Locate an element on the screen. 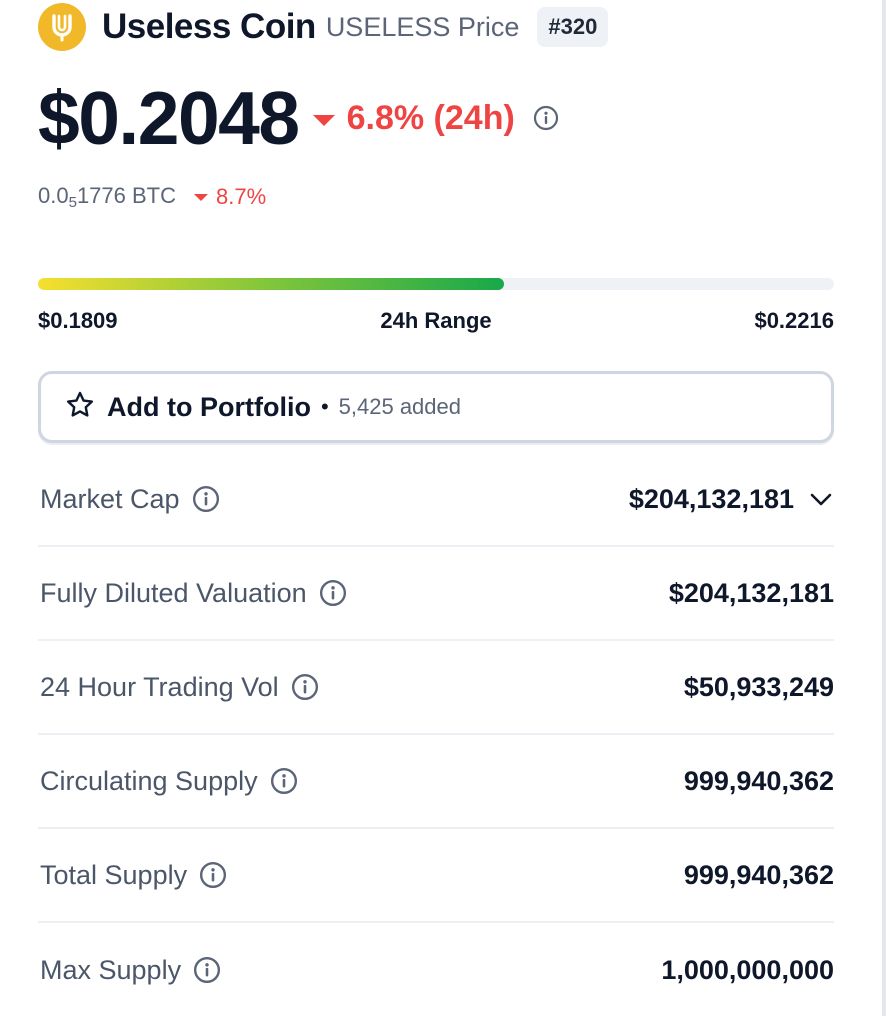 This screenshot has height=1016, width=886. coin-header: Useless Coin USELESS Price #320 is located at coordinates (323, 27).